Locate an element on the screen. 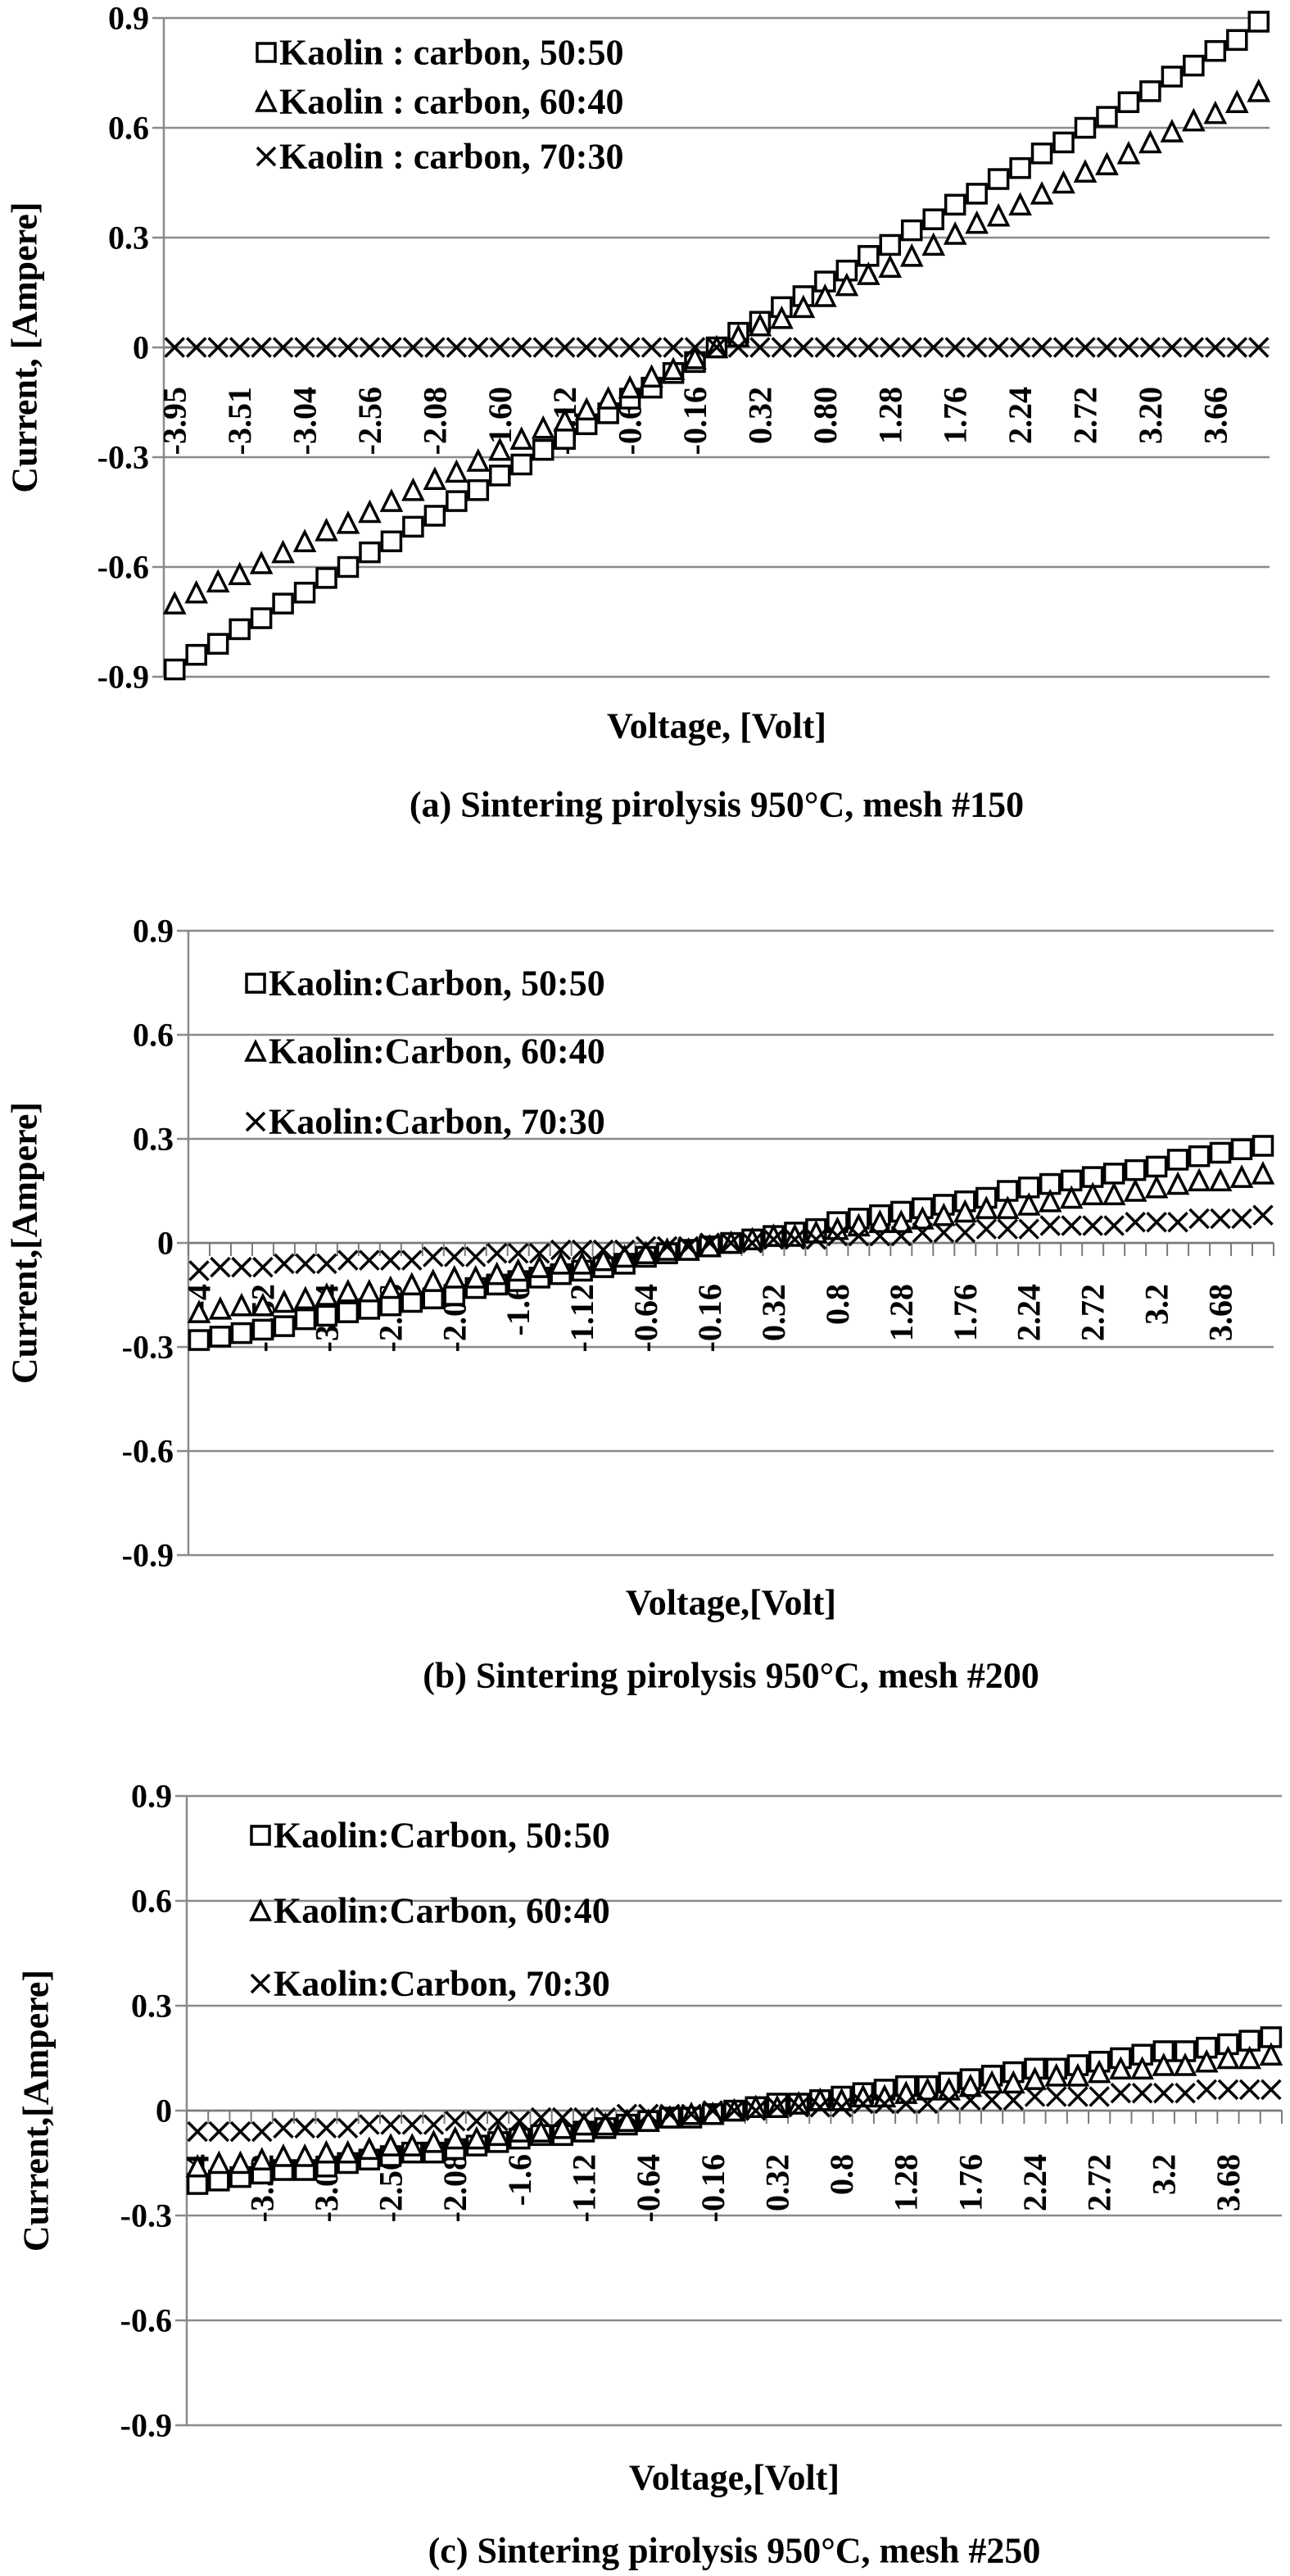 The height and width of the screenshot is (2576, 1290). legend-label: Kaolin : carbon, 60:40 is located at coordinates (451, 102).